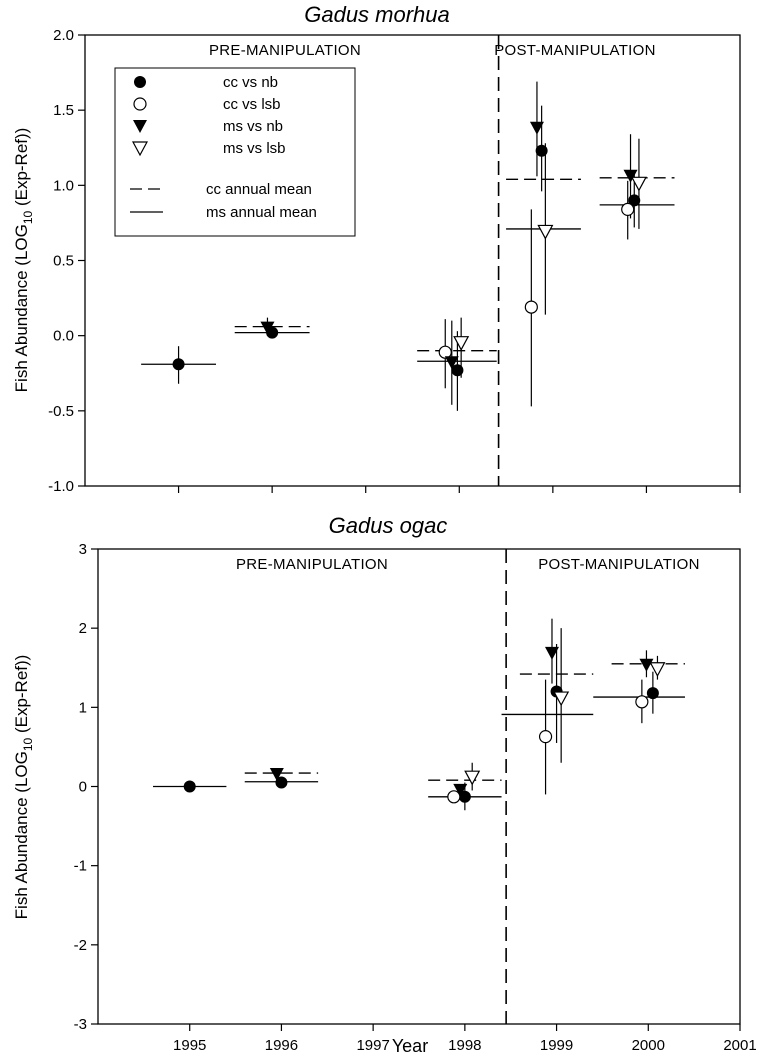 Image resolution: width=768 pixels, height=1058 pixels. I want to click on legend-label: cc vs nb, so click(250, 82).